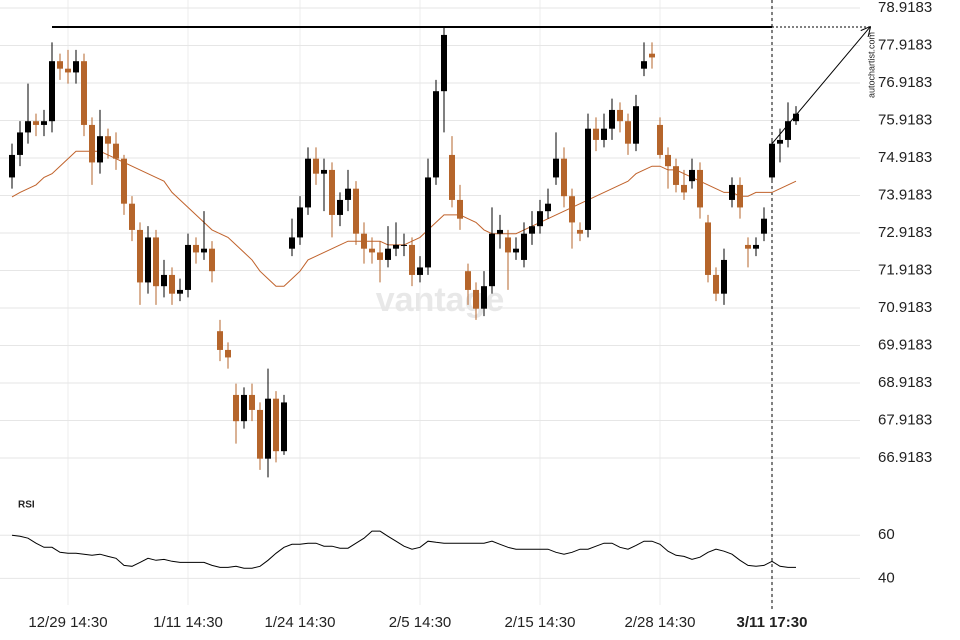 The height and width of the screenshot is (640, 960). Describe the element at coordinates (188, 622) in the screenshot. I see `x-tick-label: 1/11 14:30` at that location.